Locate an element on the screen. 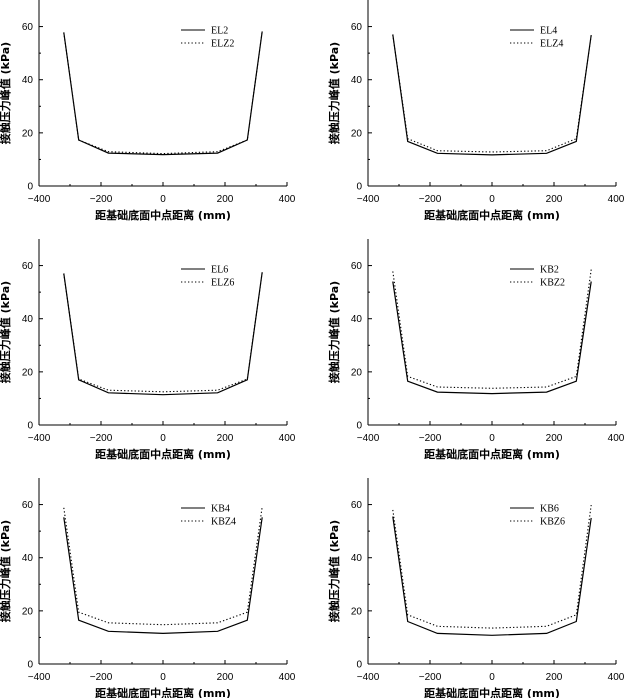  series-line-KB6 is located at coordinates (492, 576).